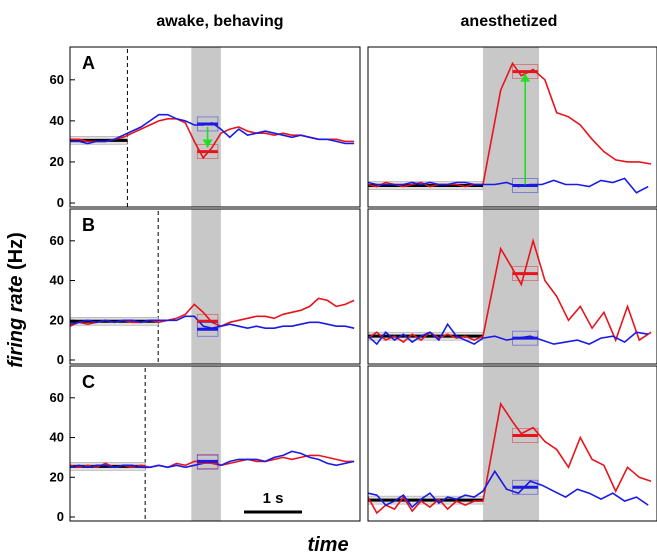 The width and height of the screenshot is (657, 560). I want to click on panel-letter: A, so click(88, 63).